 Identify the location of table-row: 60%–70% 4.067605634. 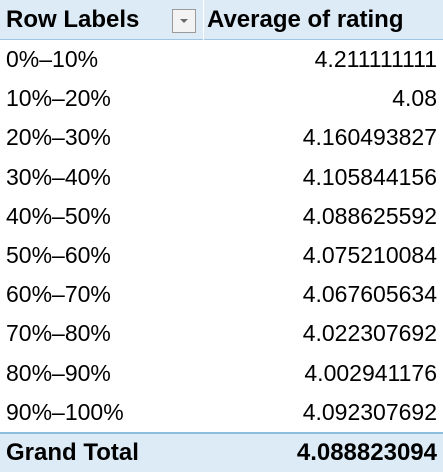
(221, 295).